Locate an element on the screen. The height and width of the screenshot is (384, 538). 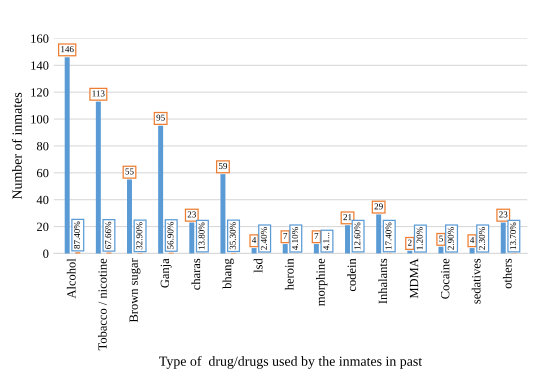
x-tick-label: heroin is located at coordinates (289, 274).